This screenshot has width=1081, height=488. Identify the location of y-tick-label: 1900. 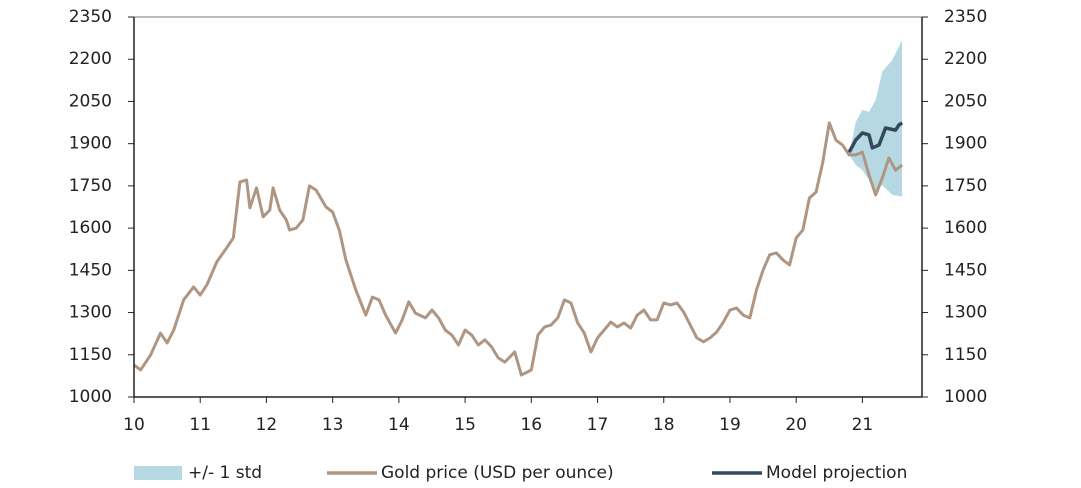
(90, 144).